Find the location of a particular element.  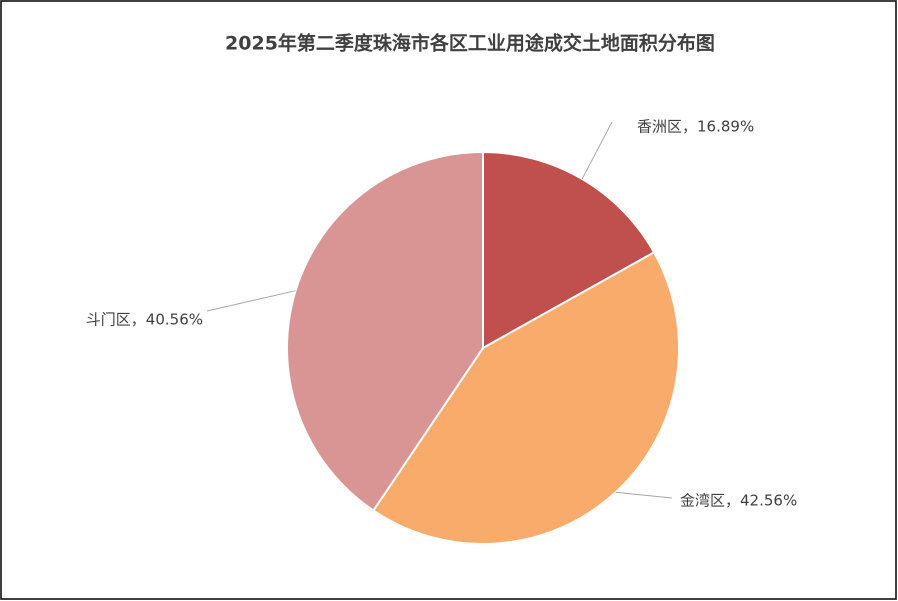

data-label: 金湾区，42.56% is located at coordinates (738, 501).